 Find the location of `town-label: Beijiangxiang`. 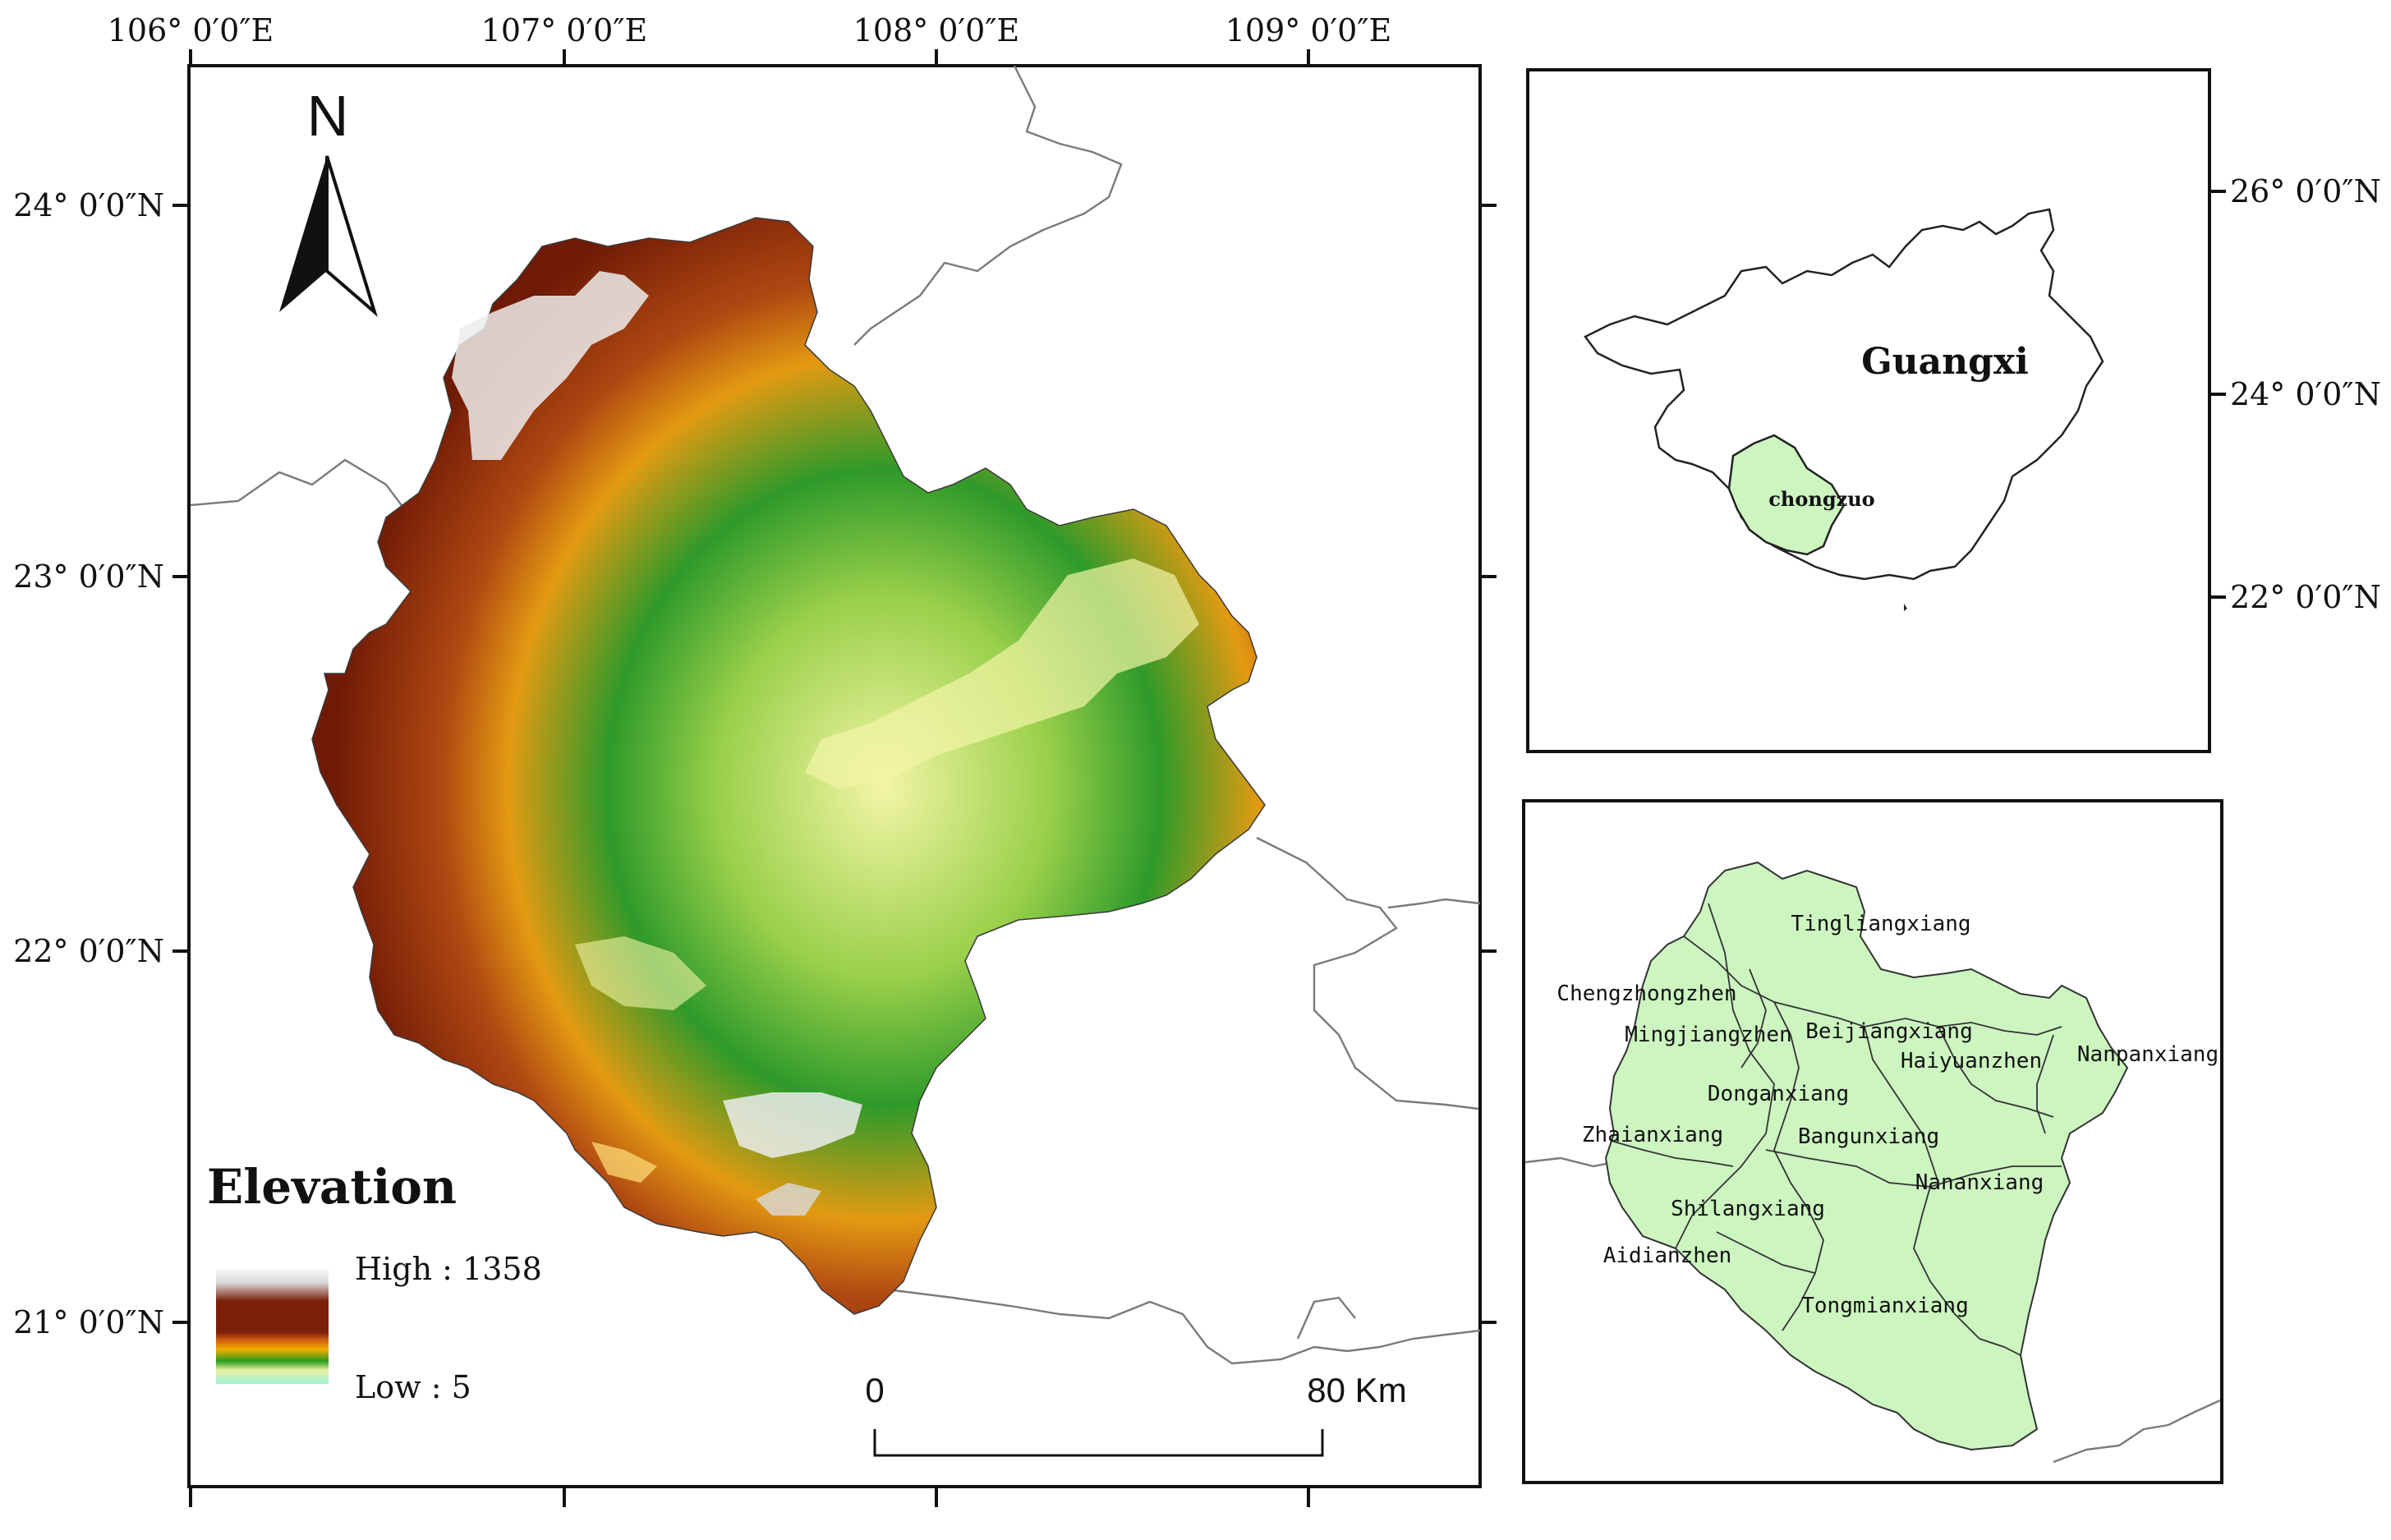

town-label: Beijiangxiang is located at coordinates (1889, 1031).